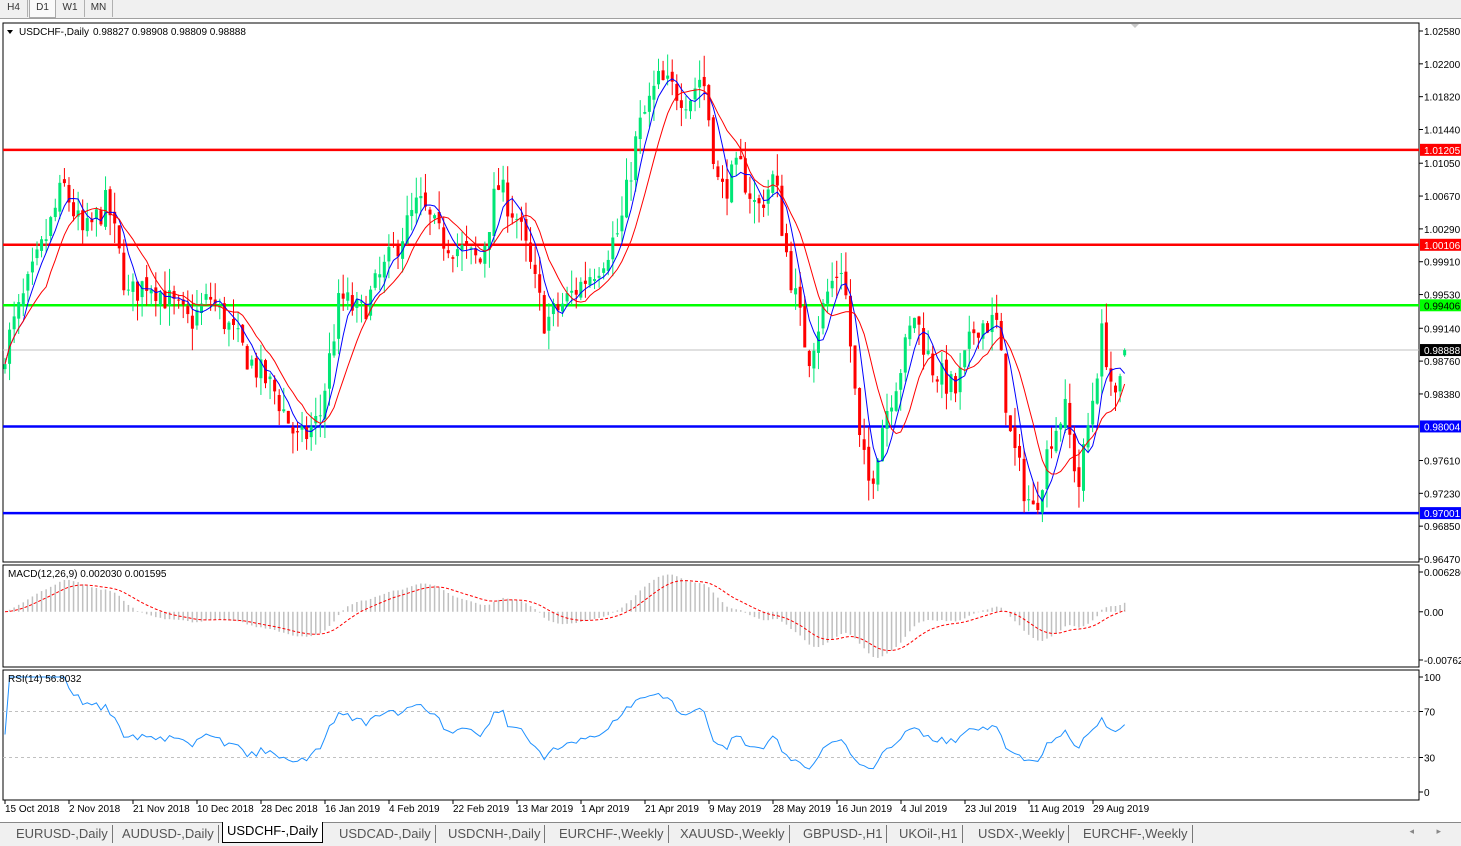  I want to click on tab-scroll-arrows: ◂ ▸, so click(1430, 831).